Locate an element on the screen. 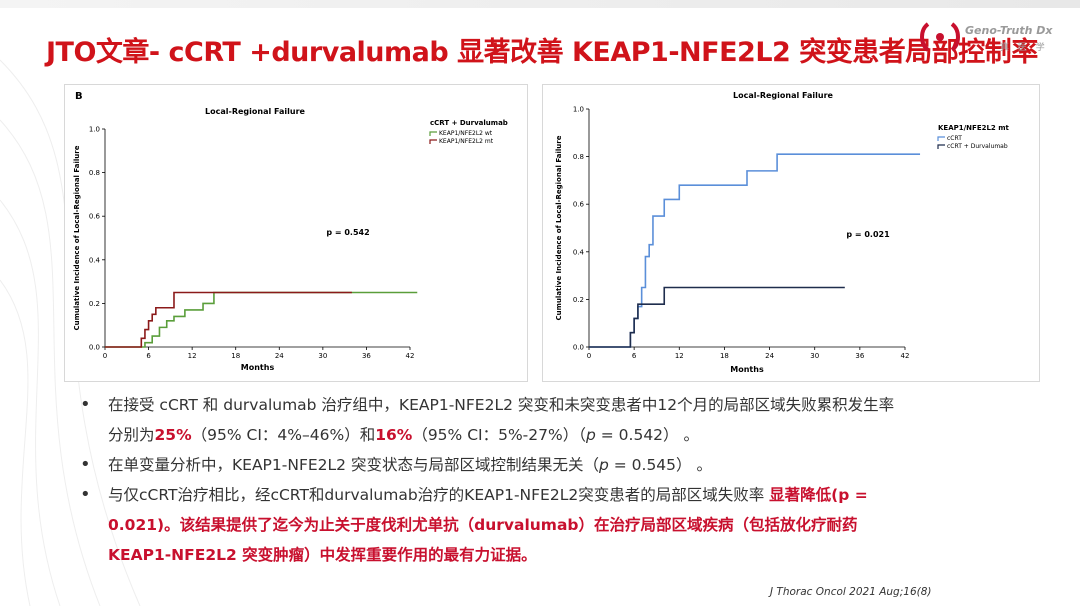 The width and height of the screenshot is (1080, 606). citation: J Thorac Oncol 2021 Aug;16(8) is located at coordinates (851, 592).